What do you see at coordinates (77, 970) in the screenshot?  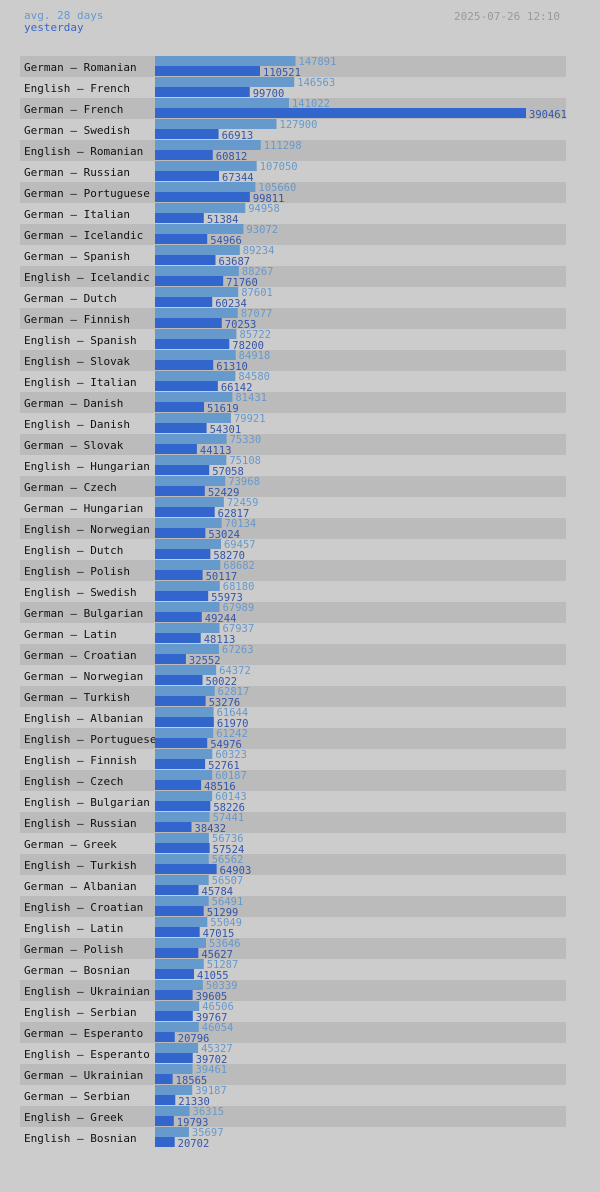 I see `category-label: German – Bosnian` at bounding box center [77, 970].